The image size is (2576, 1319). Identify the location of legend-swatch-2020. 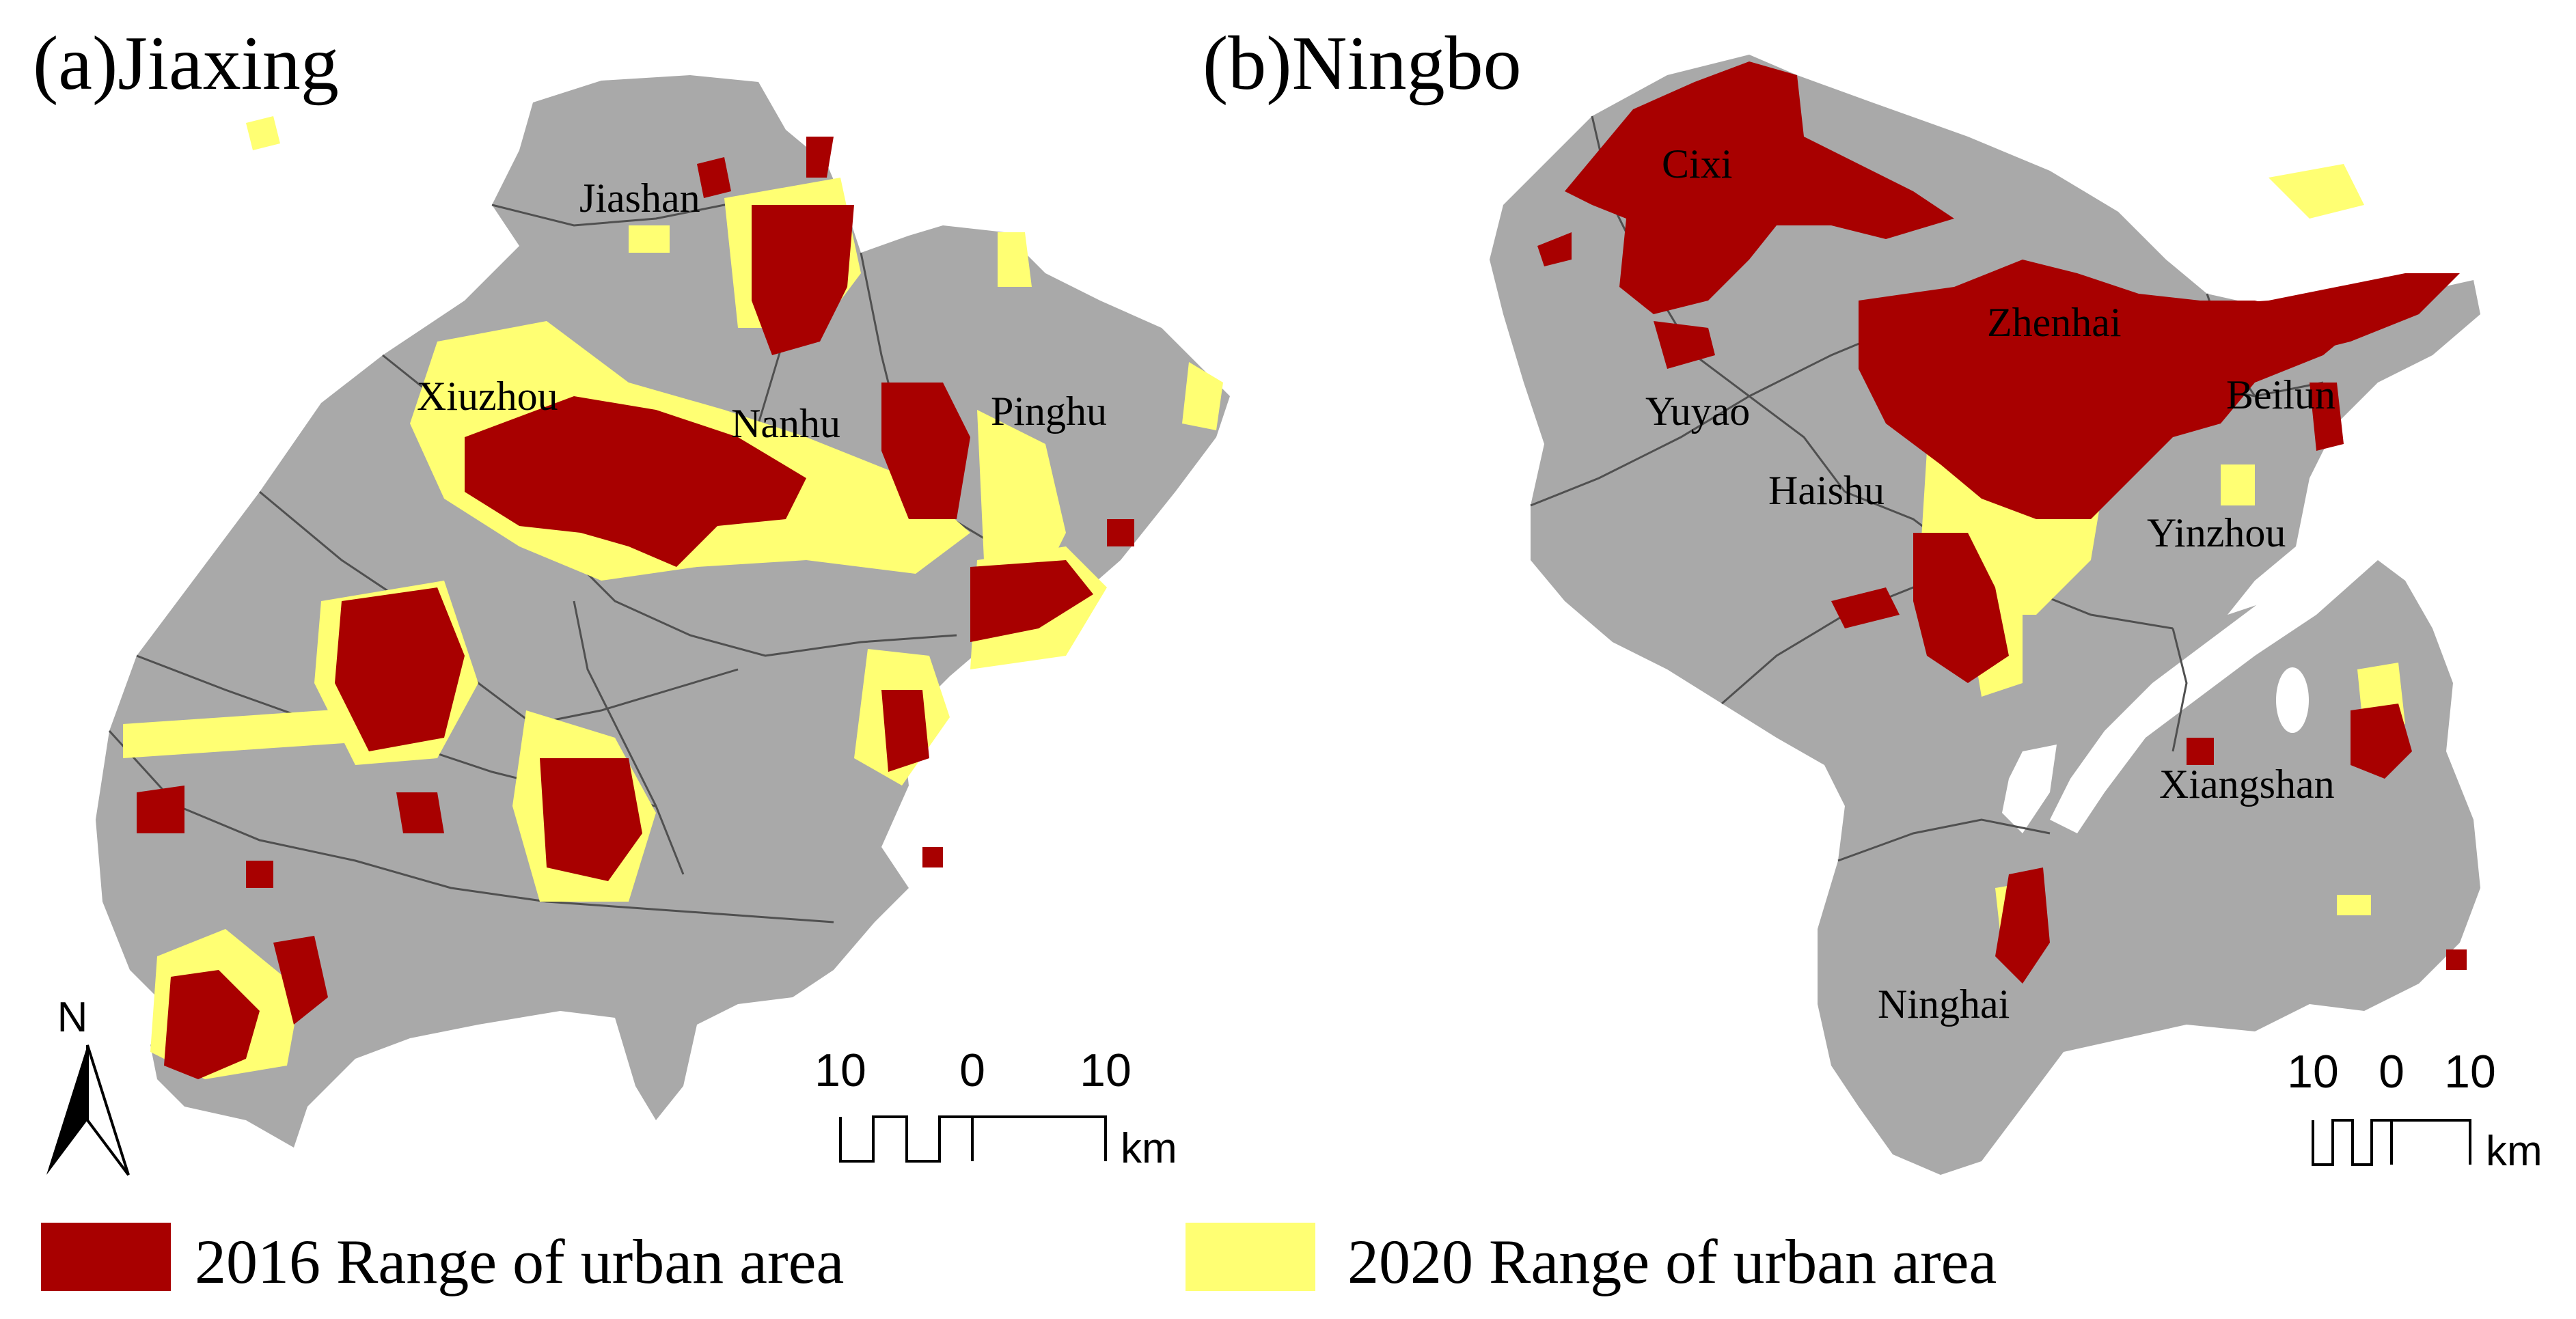
(1250, 1257).